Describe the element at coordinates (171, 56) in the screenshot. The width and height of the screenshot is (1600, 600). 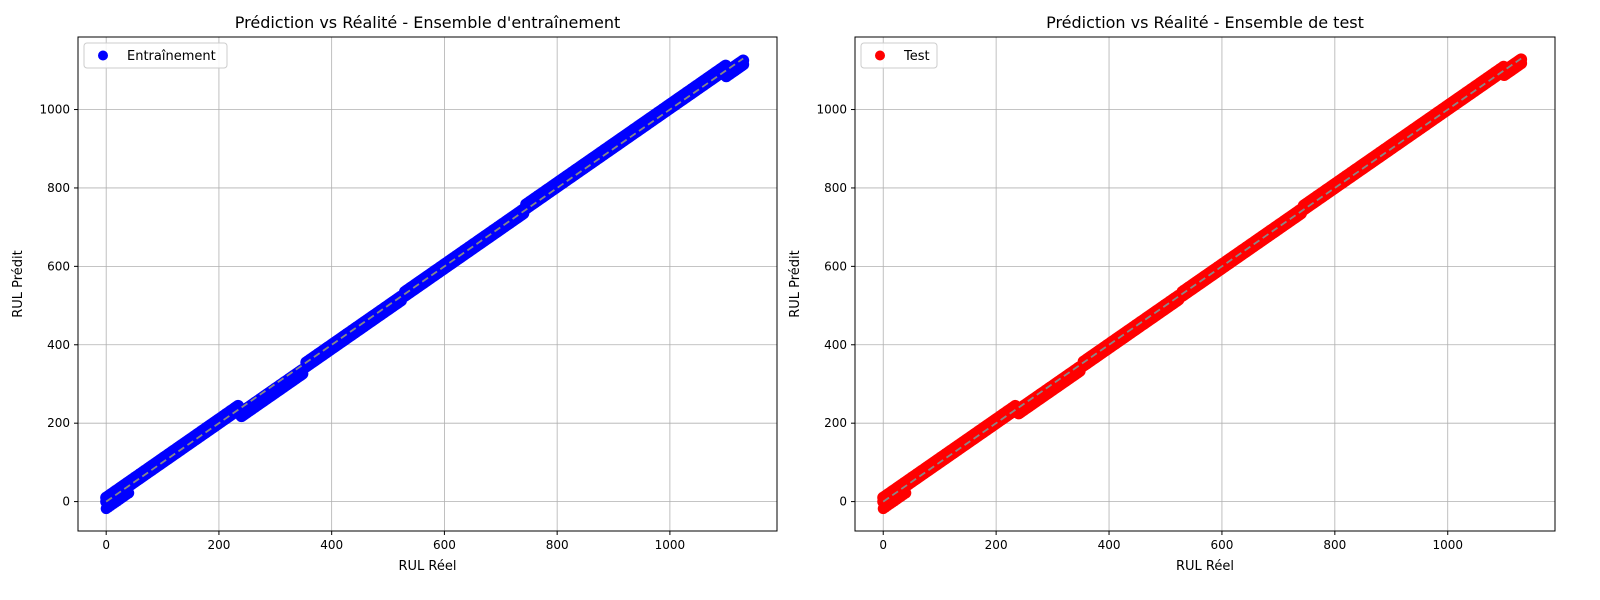
I see `legend-label: Entraînement` at that location.